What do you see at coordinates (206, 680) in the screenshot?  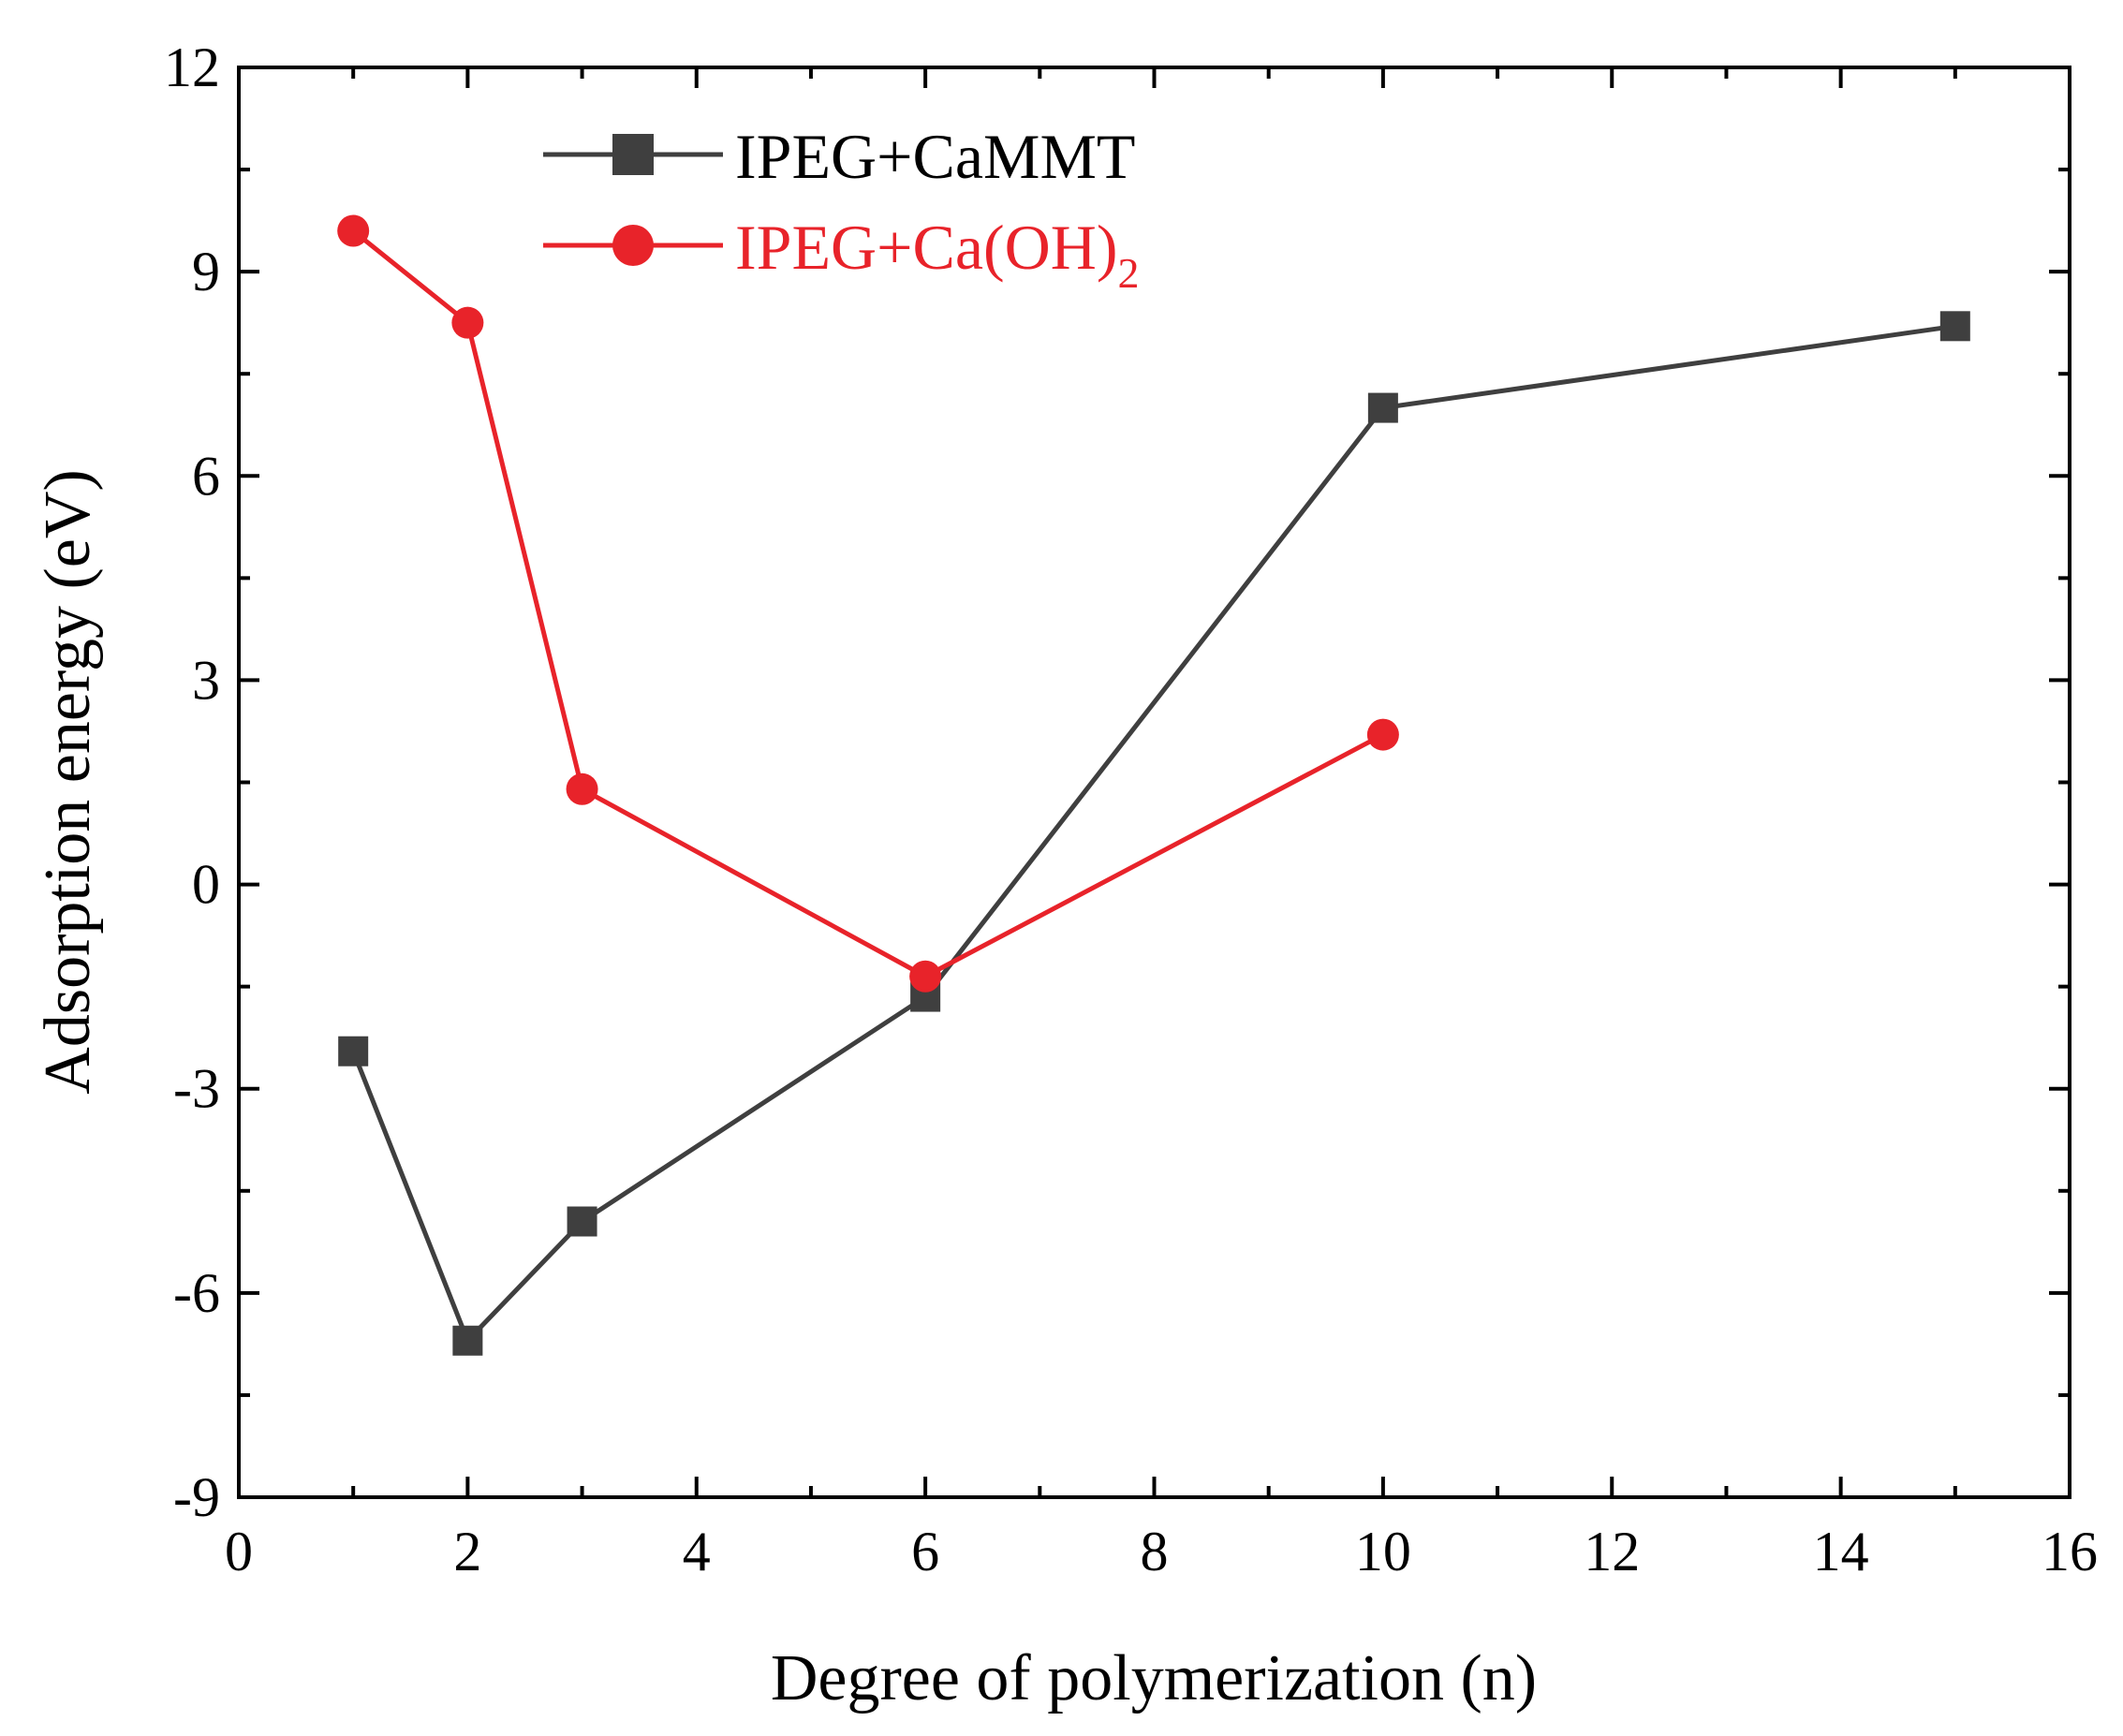 I see `y-tick-label: 3` at bounding box center [206, 680].